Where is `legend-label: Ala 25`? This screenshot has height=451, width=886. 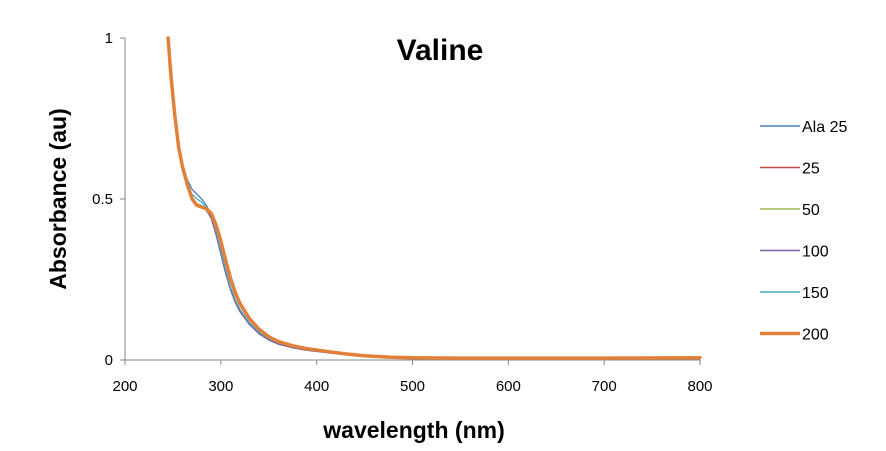
legend-label: Ala 25 is located at coordinates (824, 127).